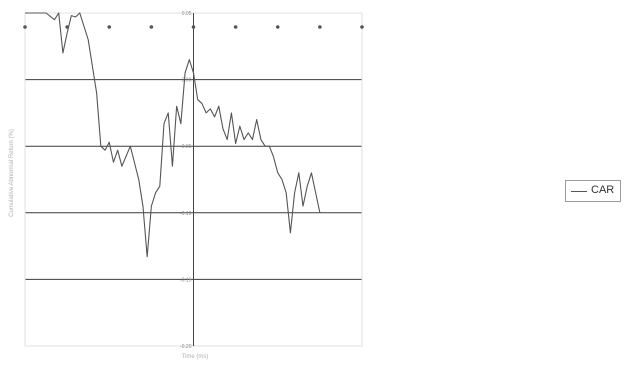 This screenshot has height=372, width=634. Describe the element at coordinates (186, 180) in the screenshot. I see `tick-labels: 0.05 0.00 -0.05 -0.10 -0.15 -0.20` at that location.